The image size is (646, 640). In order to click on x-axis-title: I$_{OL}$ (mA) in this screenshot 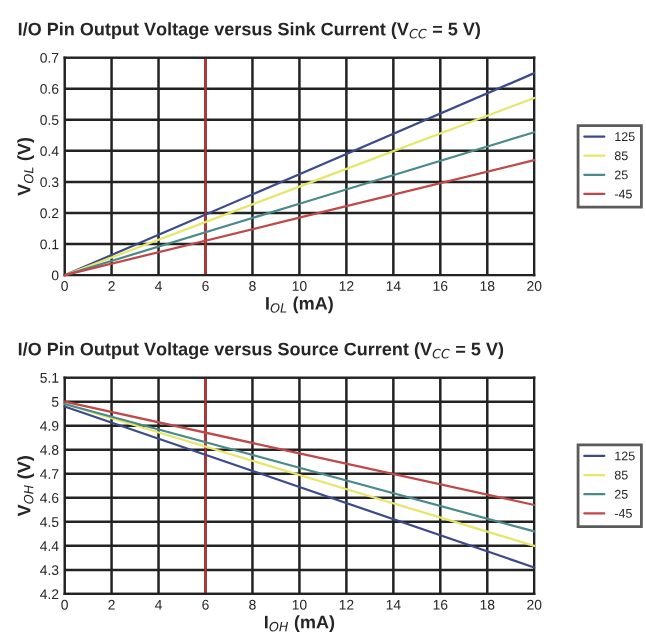, I will do `click(299, 305)`.